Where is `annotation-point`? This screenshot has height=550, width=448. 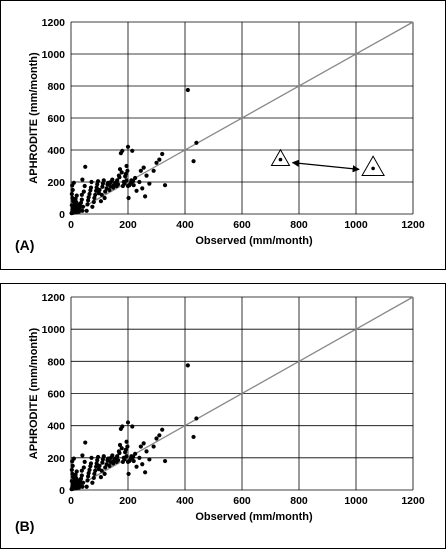 annotation-point is located at coordinates (373, 168).